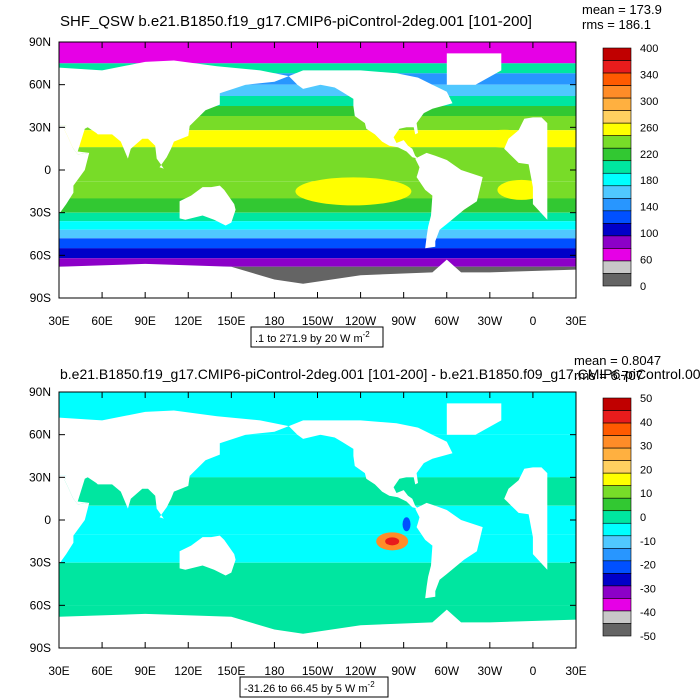 The width and height of the screenshot is (700, 700). I want to click on land-antarctica, so click(317, 628).